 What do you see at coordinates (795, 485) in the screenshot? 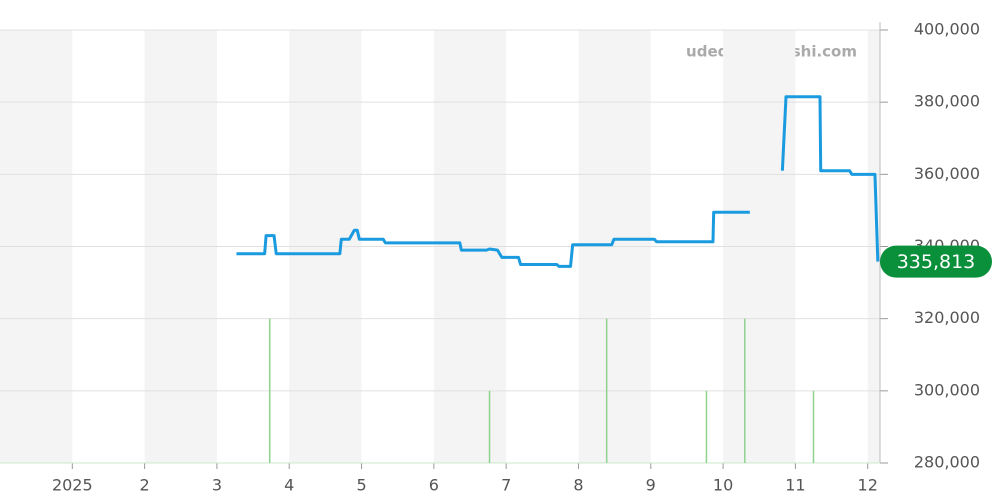
I see `x-tick-label: 11` at bounding box center [795, 485].